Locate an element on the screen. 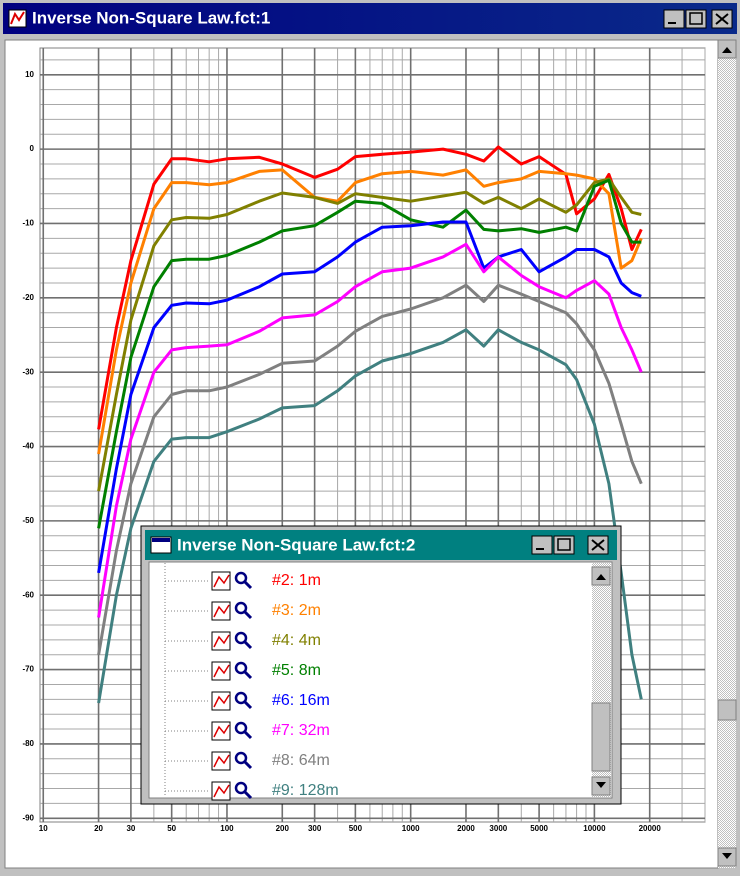 The width and height of the screenshot is (740, 876). y-tick-label: 10 is located at coordinates (29, 74).